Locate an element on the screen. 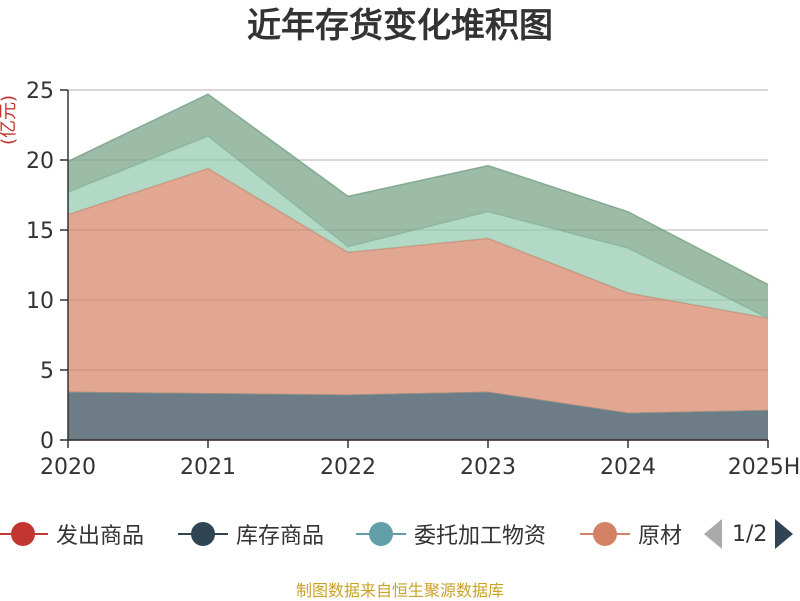 The image size is (800, 601). legend-item: 库存商品 is located at coordinates (251, 534).